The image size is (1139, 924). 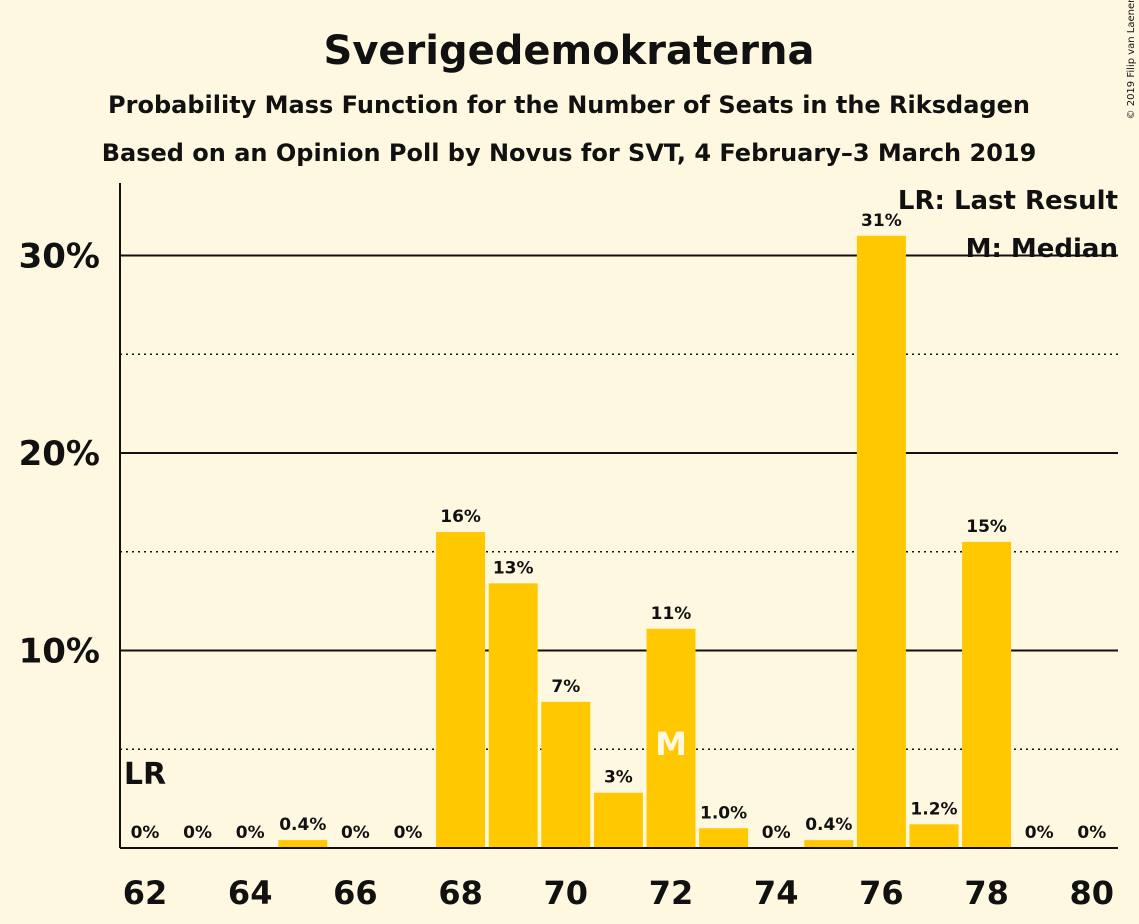 I want to click on data-label: 3%, so click(x=618, y=778).